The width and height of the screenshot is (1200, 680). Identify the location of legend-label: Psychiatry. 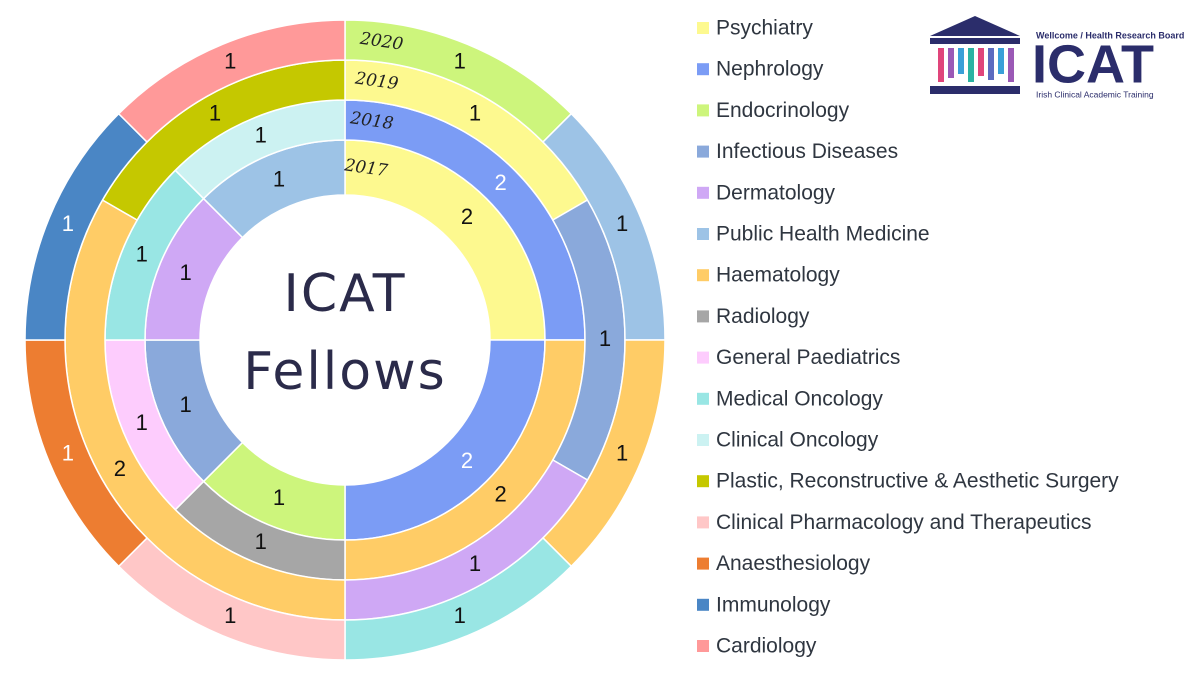
(764, 28).